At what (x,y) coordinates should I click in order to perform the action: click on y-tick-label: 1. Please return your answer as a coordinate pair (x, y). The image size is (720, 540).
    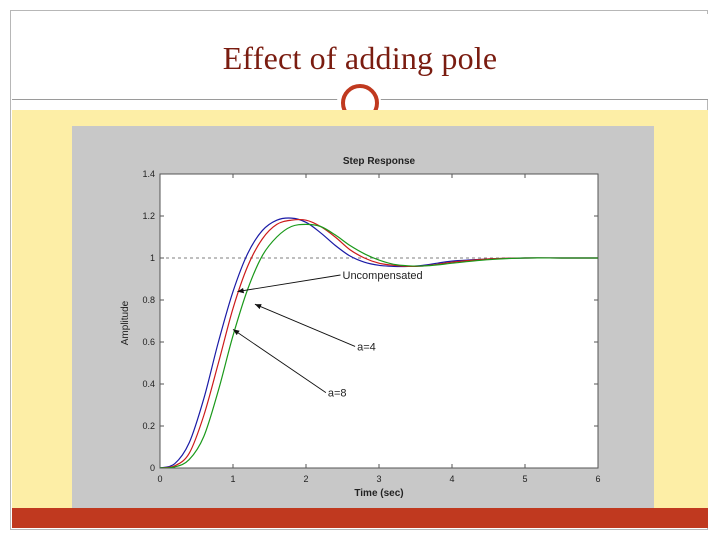
    Looking at the image, I should click on (152, 258).